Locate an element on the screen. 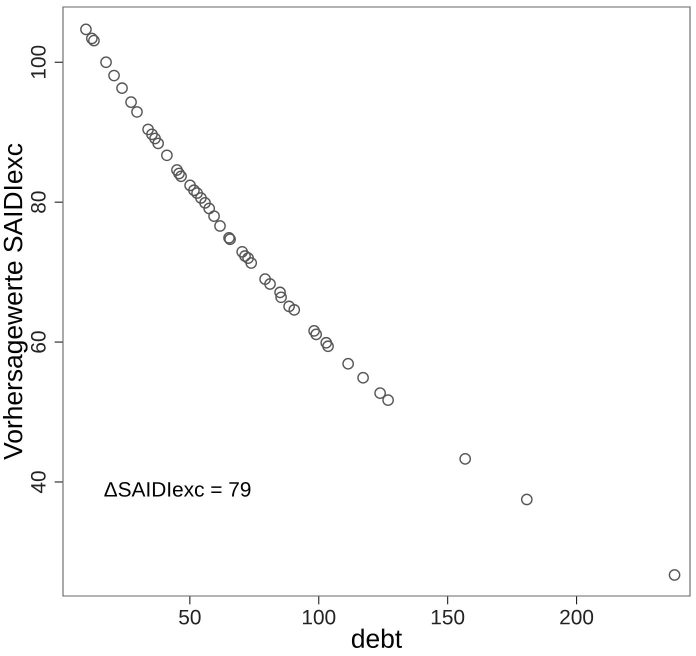 The height and width of the screenshot is (656, 696). y-tick-label: 60 is located at coordinates (38, 342).